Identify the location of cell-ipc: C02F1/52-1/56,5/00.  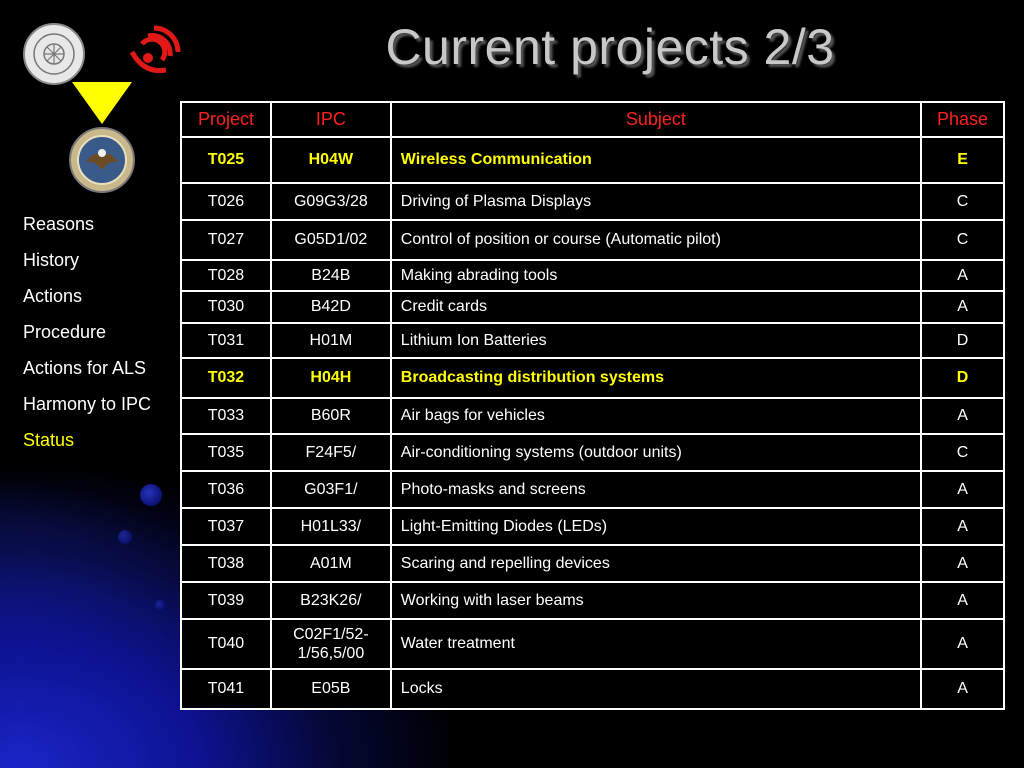
(330, 644).